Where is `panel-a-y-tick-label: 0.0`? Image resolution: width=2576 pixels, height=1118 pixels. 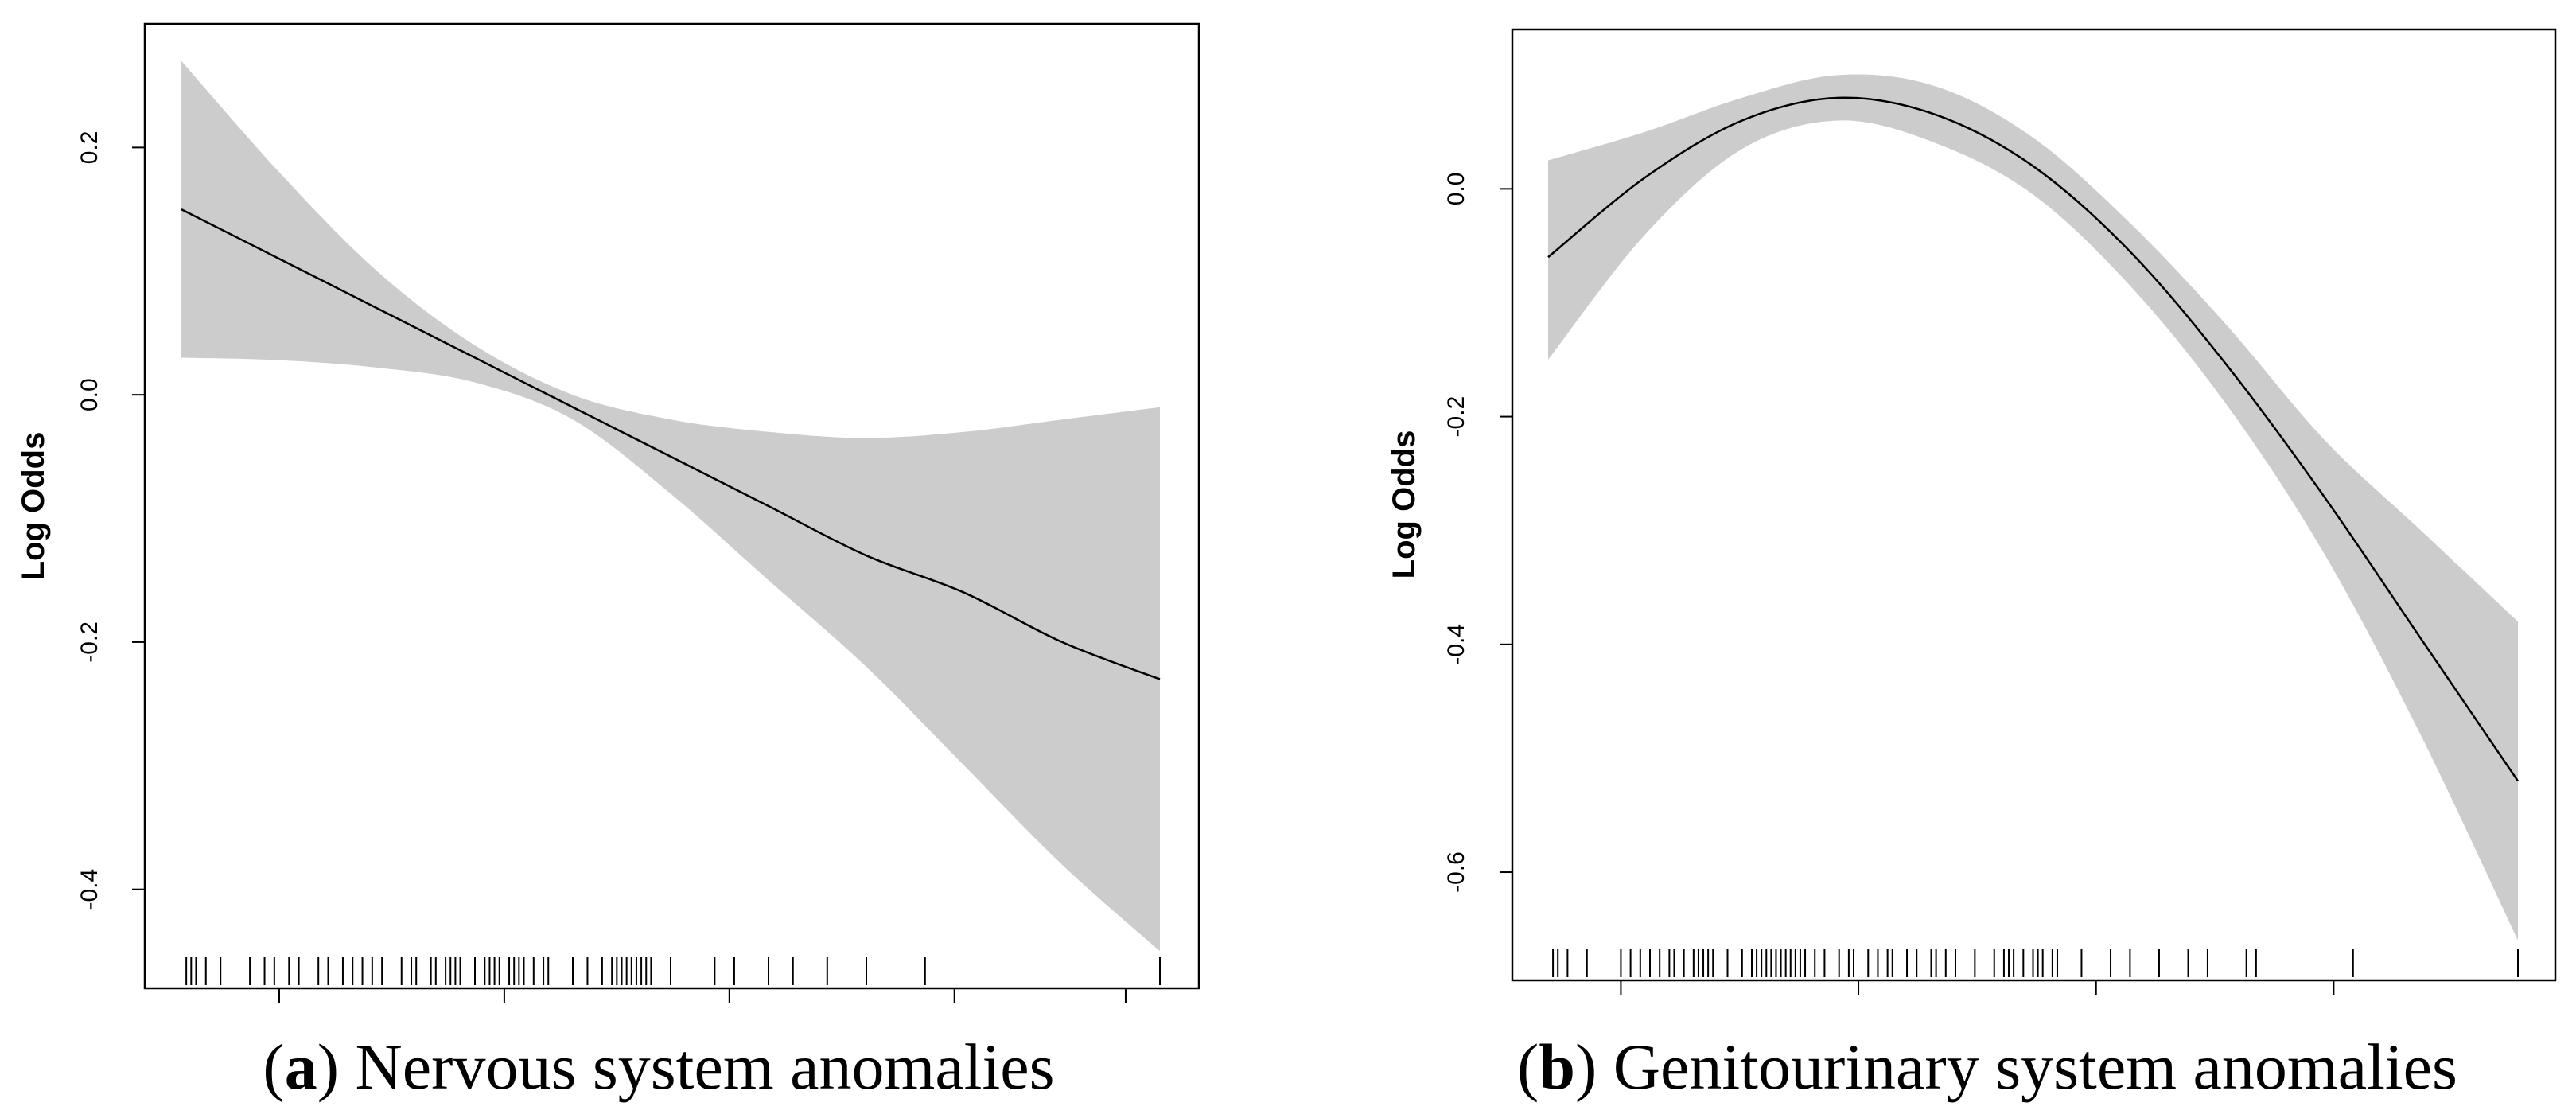
panel-a-y-tick-label: 0.0 is located at coordinates (90, 394).